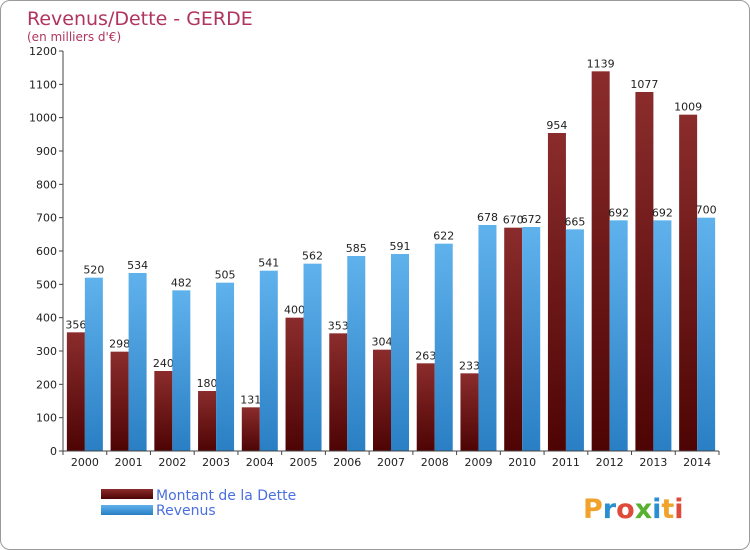 The width and height of the screenshot is (750, 550). What do you see at coordinates (43, 84) in the screenshot?
I see `y-tick-label: 1100` at bounding box center [43, 84].